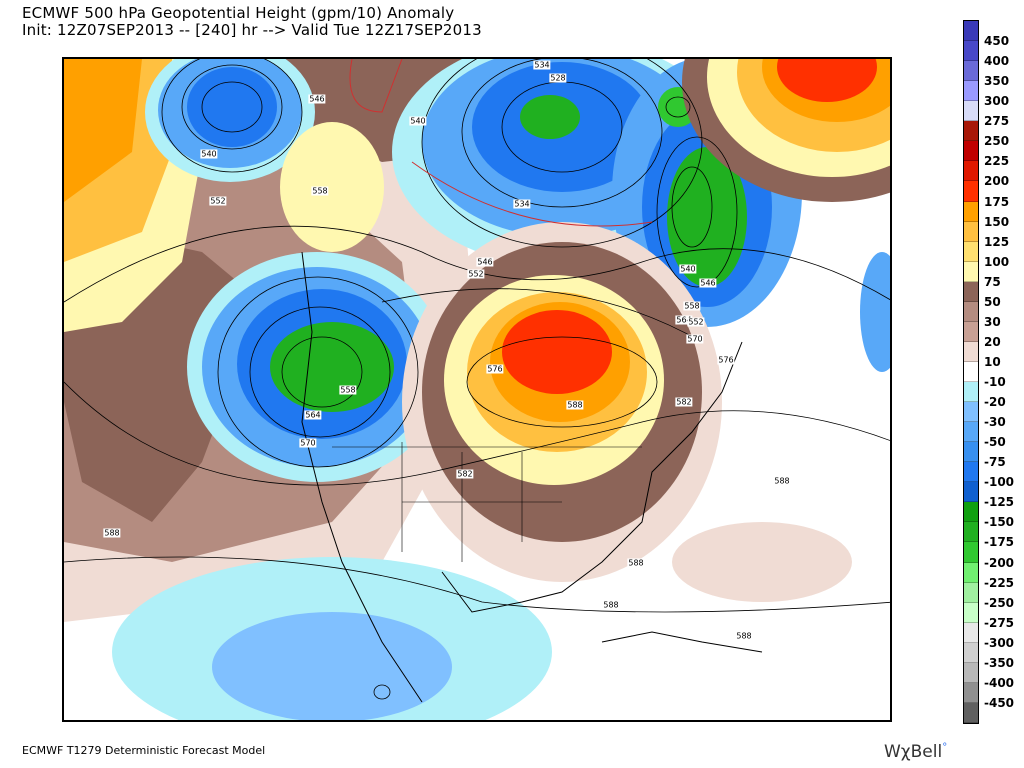 Image resolution: width=1024 pixels, height=768 pixels. I want to click on legend-label: 75, so click(992, 281).